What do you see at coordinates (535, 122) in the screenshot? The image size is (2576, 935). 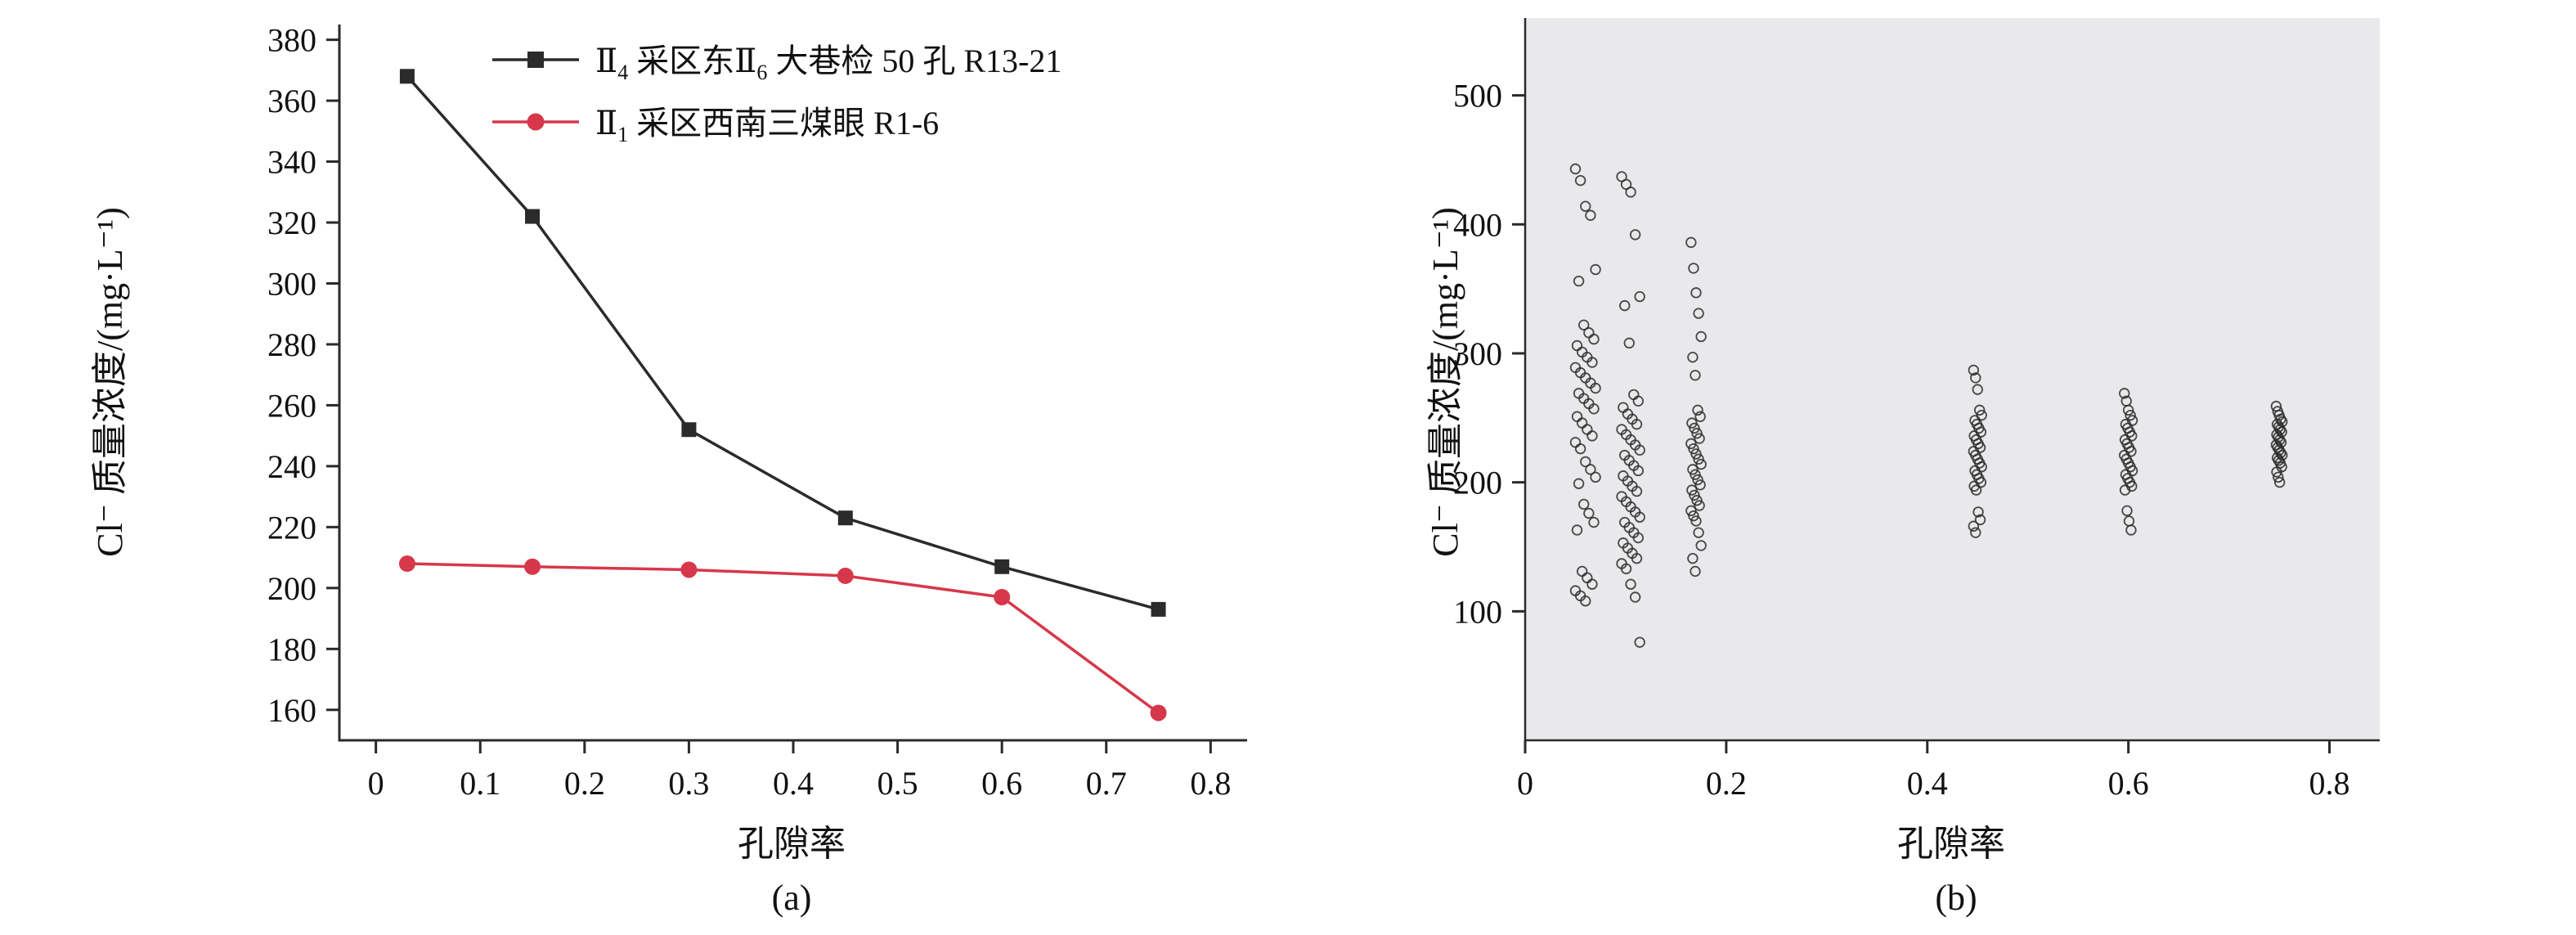 I see `legend-marker-circle-icon` at bounding box center [535, 122].